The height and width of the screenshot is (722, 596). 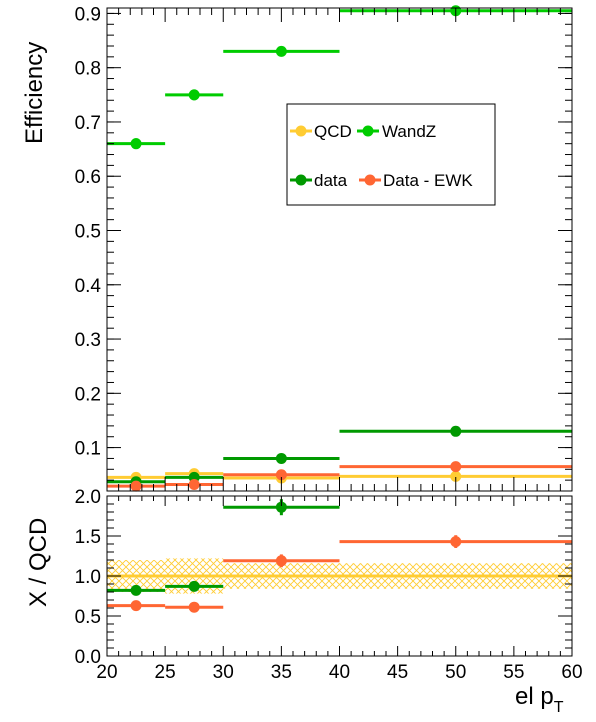 What do you see at coordinates (339, 476) in the screenshot?
I see `efficiency-series-data-ewk` at bounding box center [339, 476].